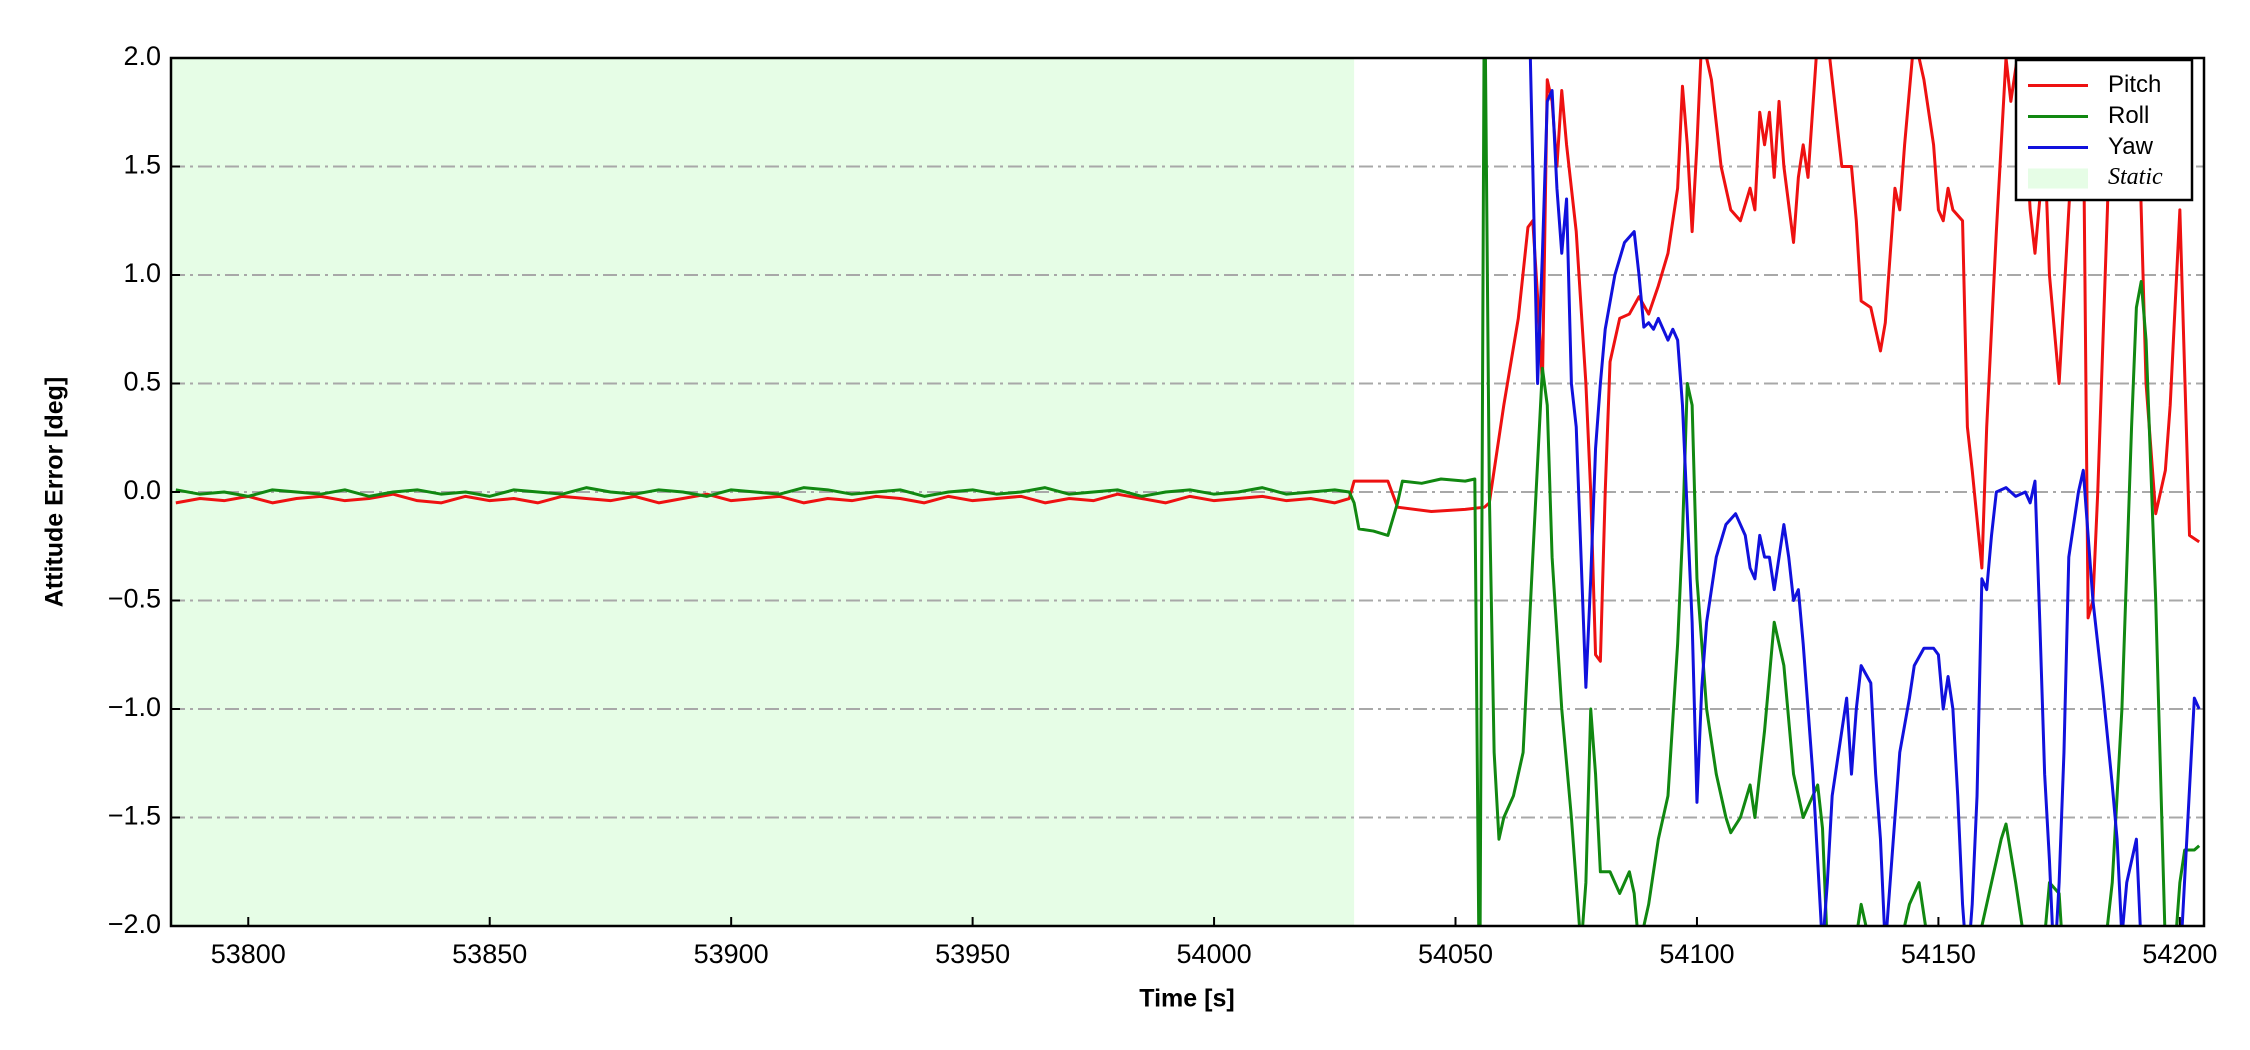 The width and height of the screenshot is (2250, 1050). I want to click on legend-label: Static, so click(2135, 177).